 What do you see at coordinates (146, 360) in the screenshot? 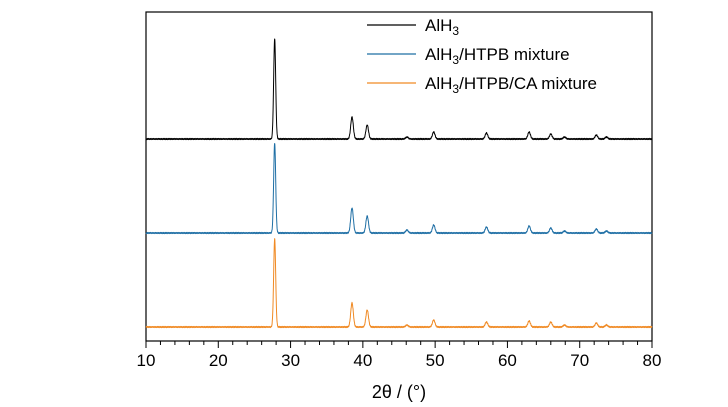
I see `x-tick-label: 10` at bounding box center [146, 360].